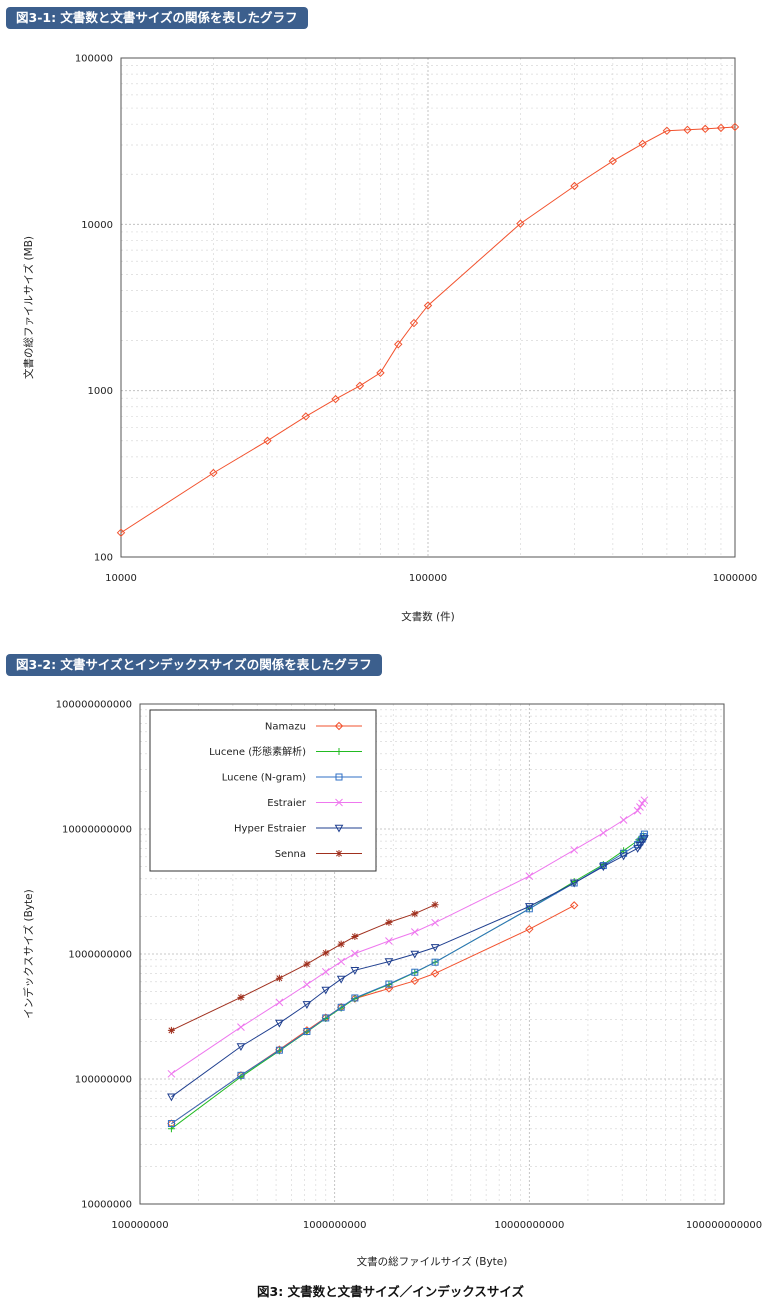 The width and height of the screenshot is (781, 1302). I want to click on legend-label: Senna, so click(290, 854).